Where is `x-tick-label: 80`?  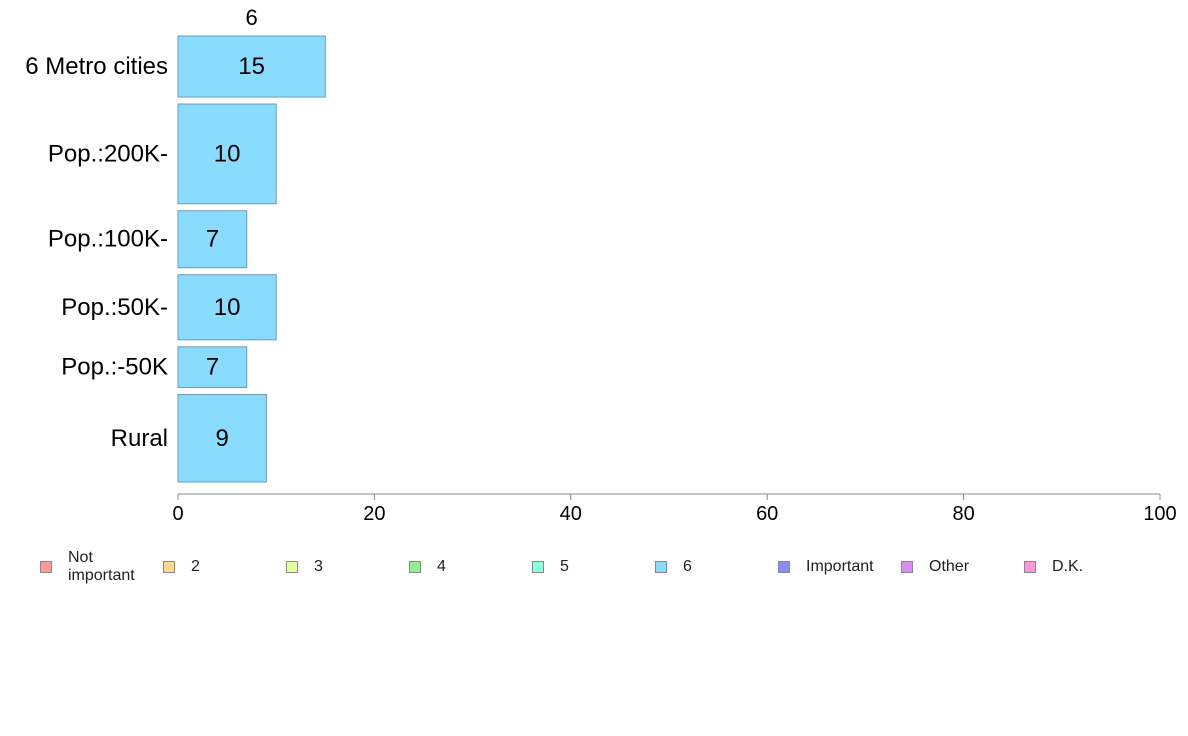
x-tick-label: 80 is located at coordinates (963, 514).